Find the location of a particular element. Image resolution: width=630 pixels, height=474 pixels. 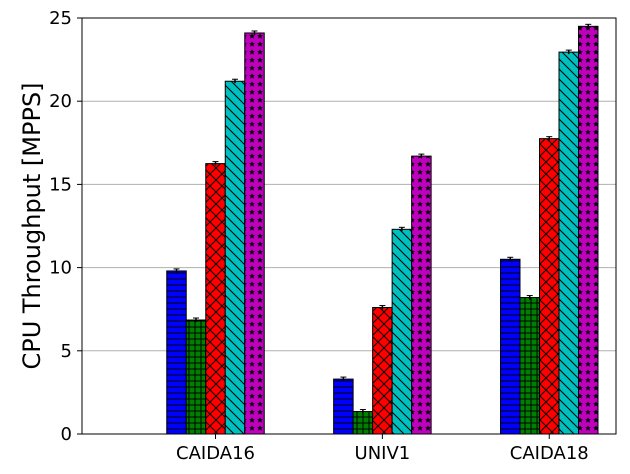

y-tick-label: 15 is located at coordinates (60, 184).